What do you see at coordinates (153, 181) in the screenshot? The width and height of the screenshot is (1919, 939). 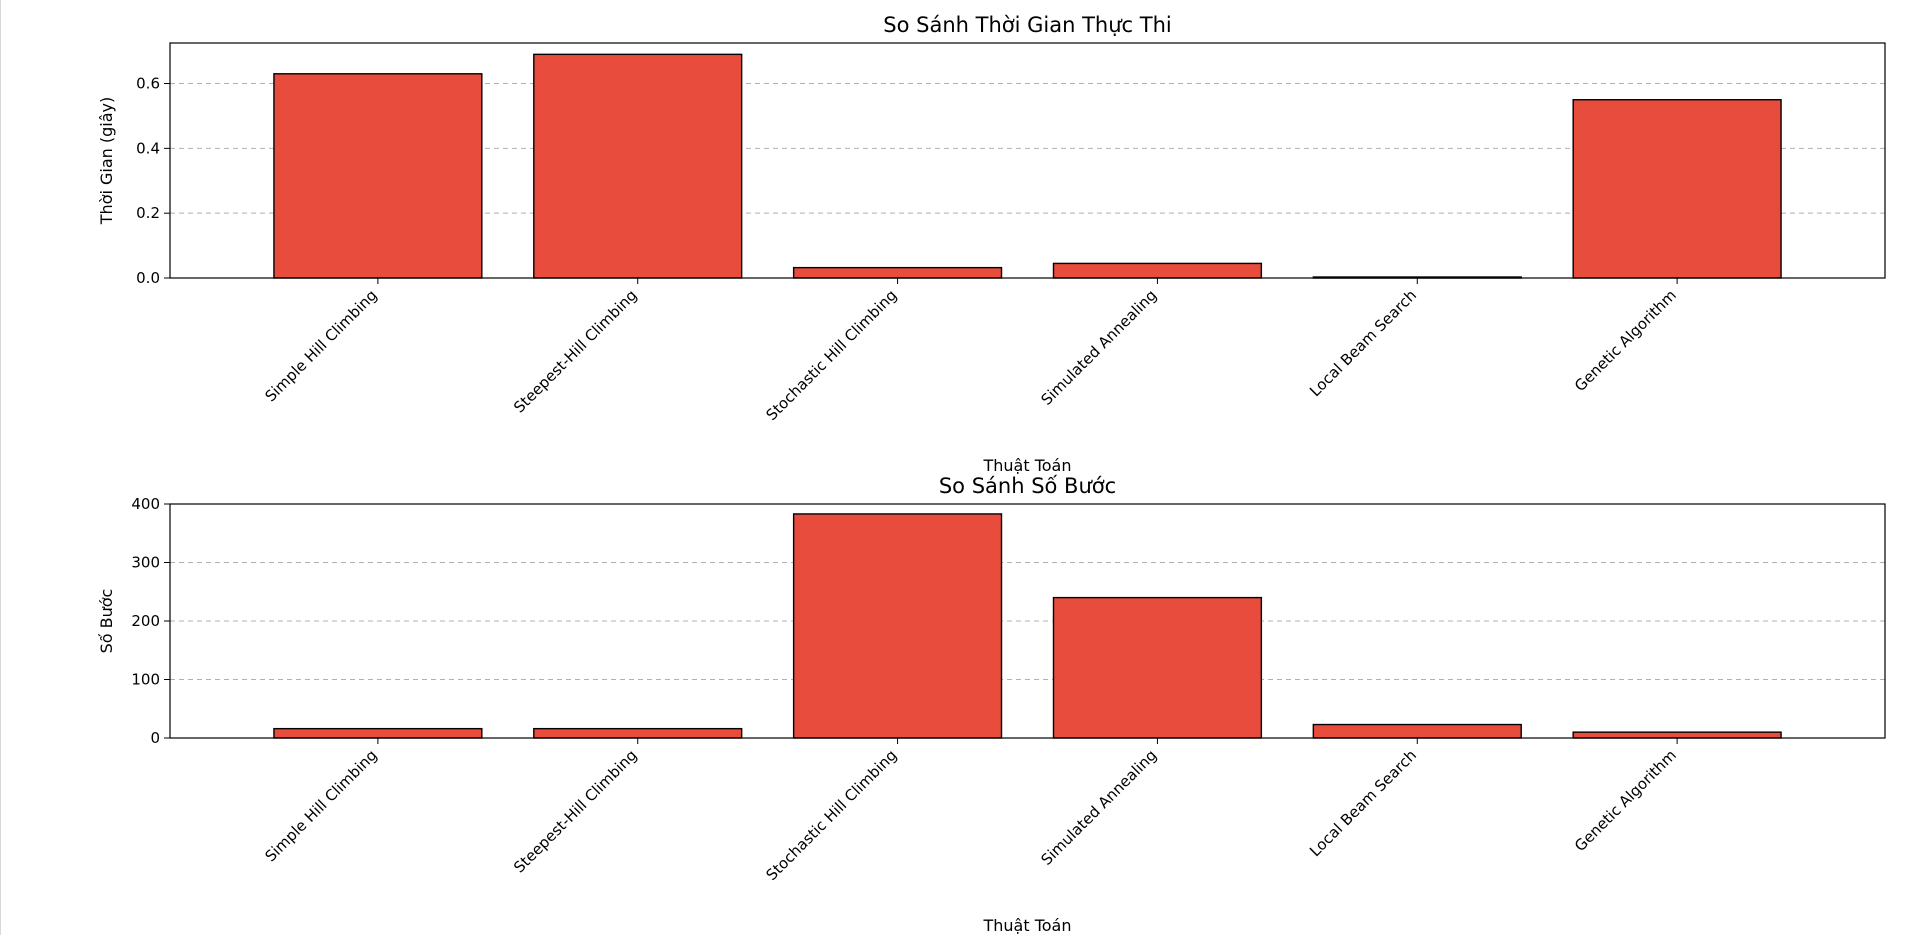 I see `y-axis-ticks: 0.0 0.2 0.4 0.6` at bounding box center [153, 181].